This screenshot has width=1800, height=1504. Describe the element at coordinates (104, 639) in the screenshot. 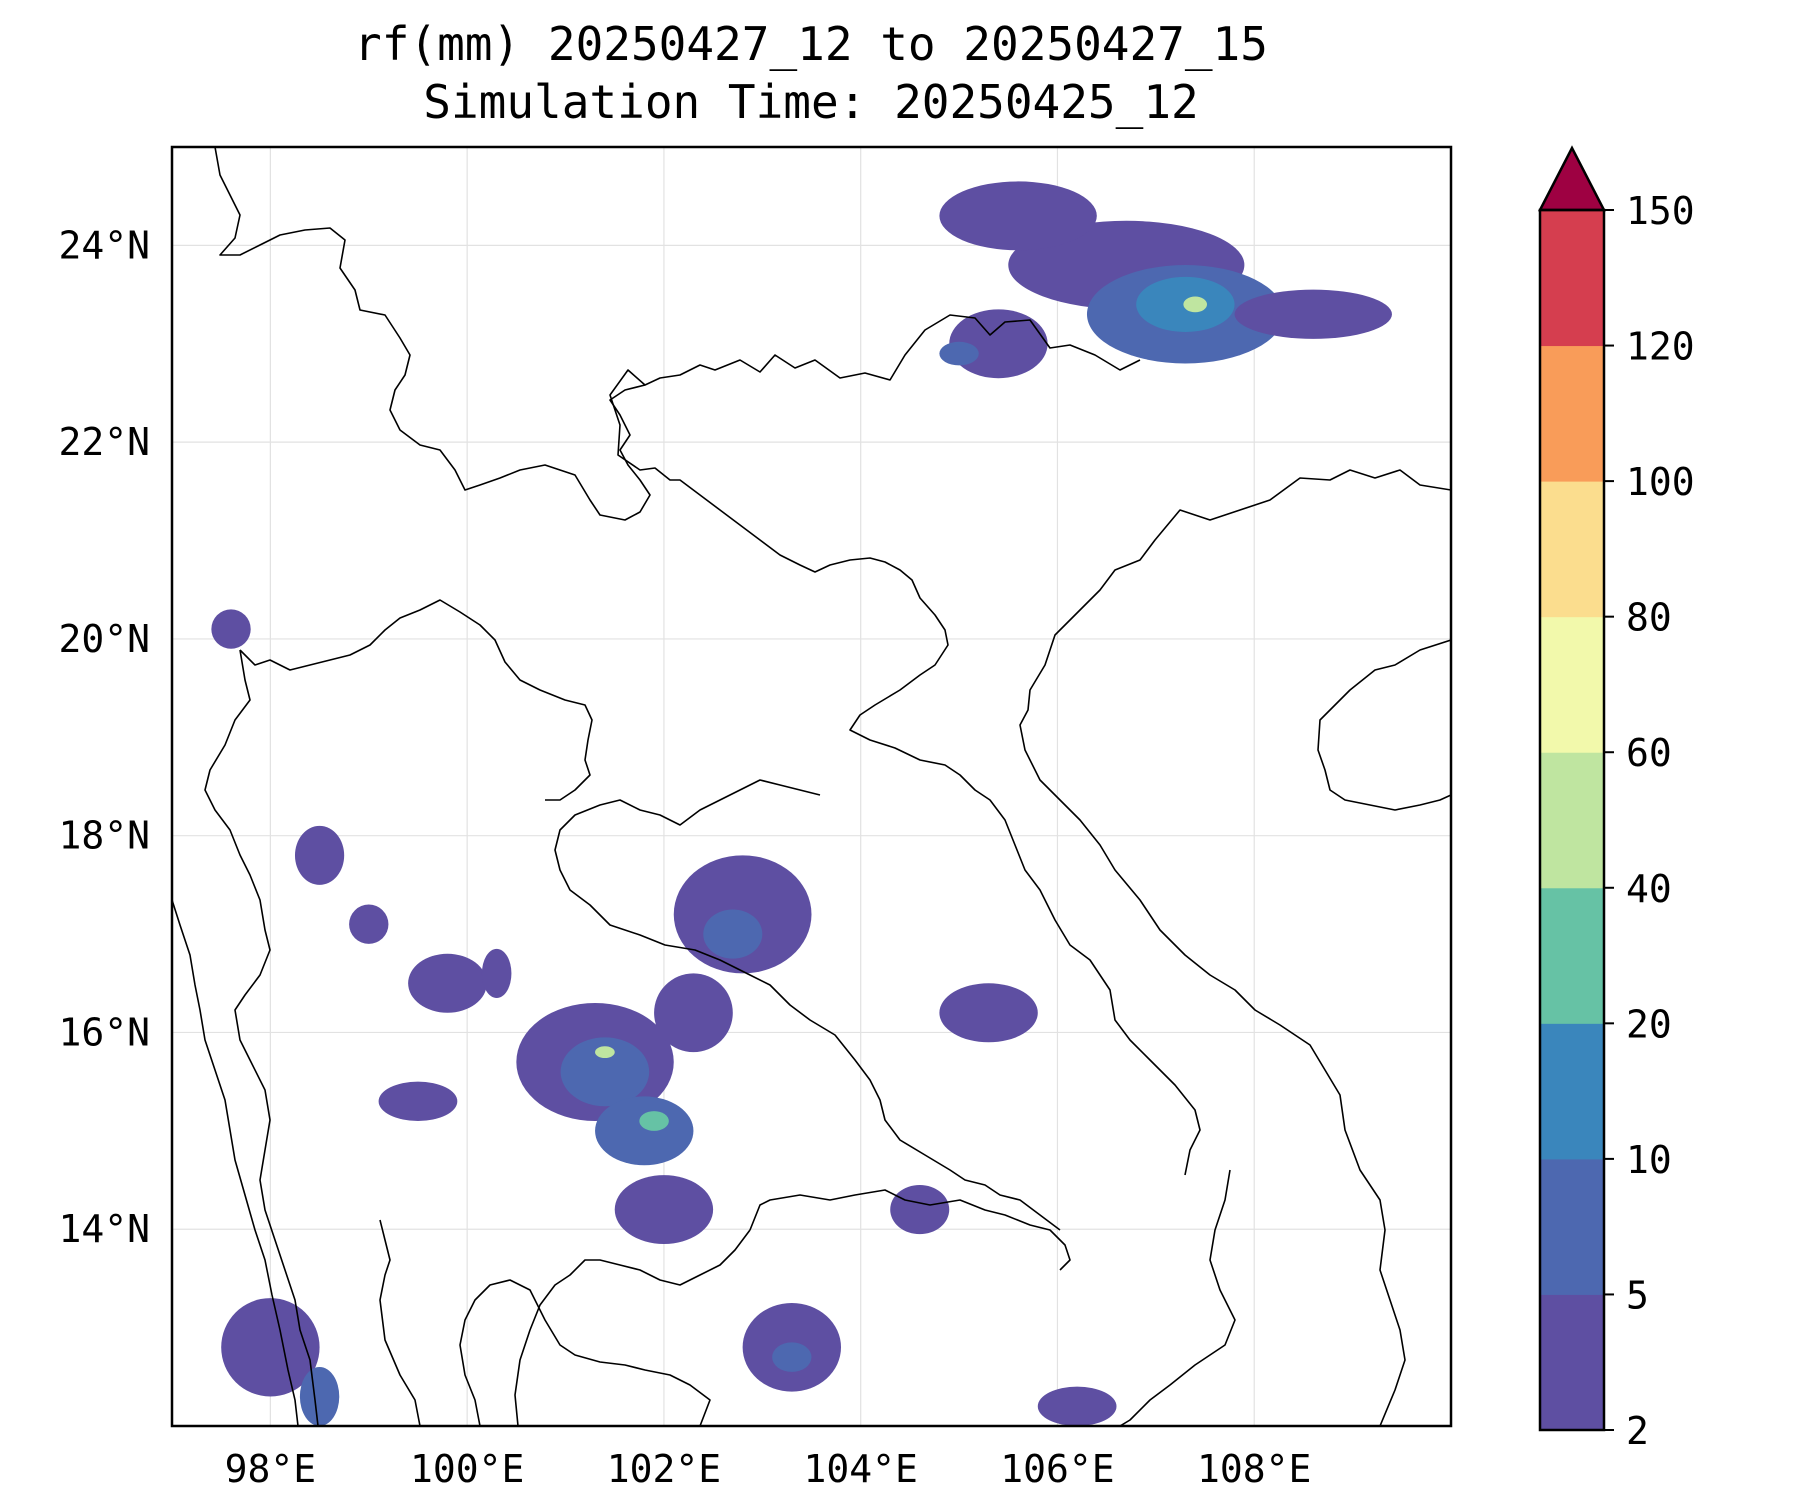

I see `lat-tick-label: 20°N` at that location.